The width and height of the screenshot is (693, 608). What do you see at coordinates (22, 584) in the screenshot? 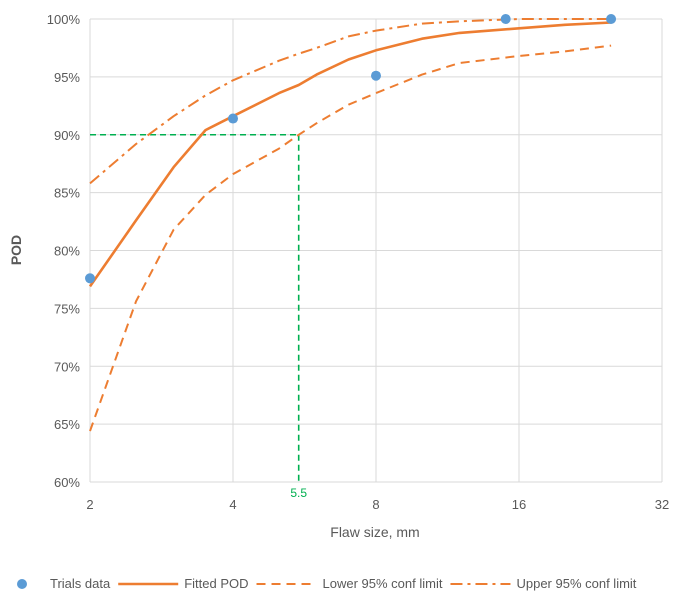
I see `legend-marker` at bounding box center [22, 584].